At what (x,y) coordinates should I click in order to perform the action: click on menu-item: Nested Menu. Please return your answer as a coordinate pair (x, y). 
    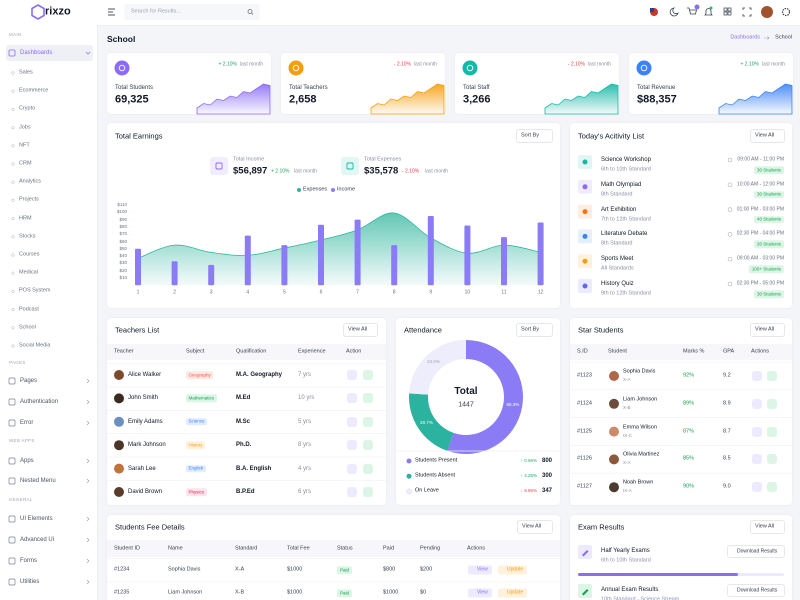
    Looking at the image, I should click on (38, 481).